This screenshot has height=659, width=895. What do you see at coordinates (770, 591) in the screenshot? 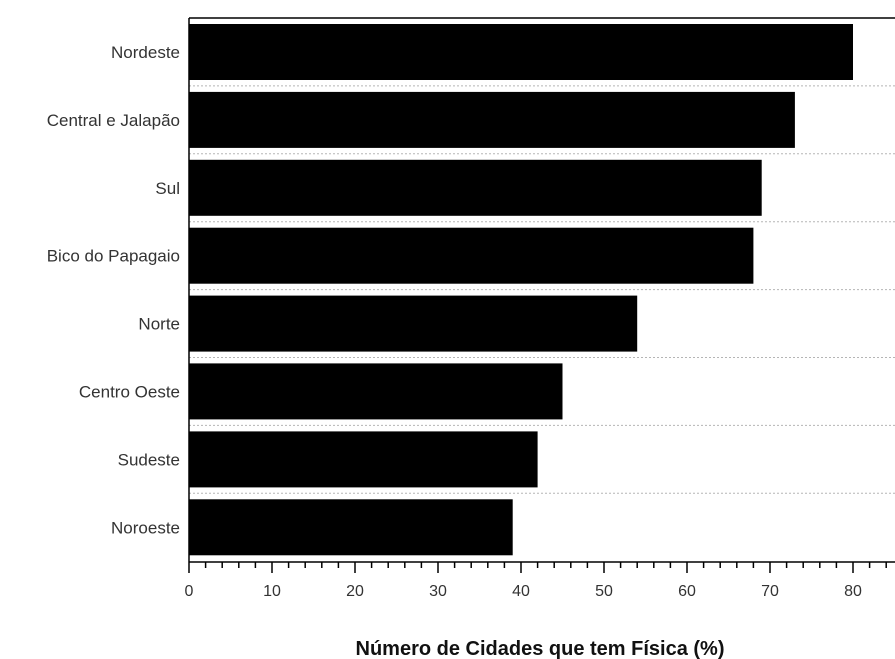
I see `x-tick-label: 70` at bounding box center [770, 591].